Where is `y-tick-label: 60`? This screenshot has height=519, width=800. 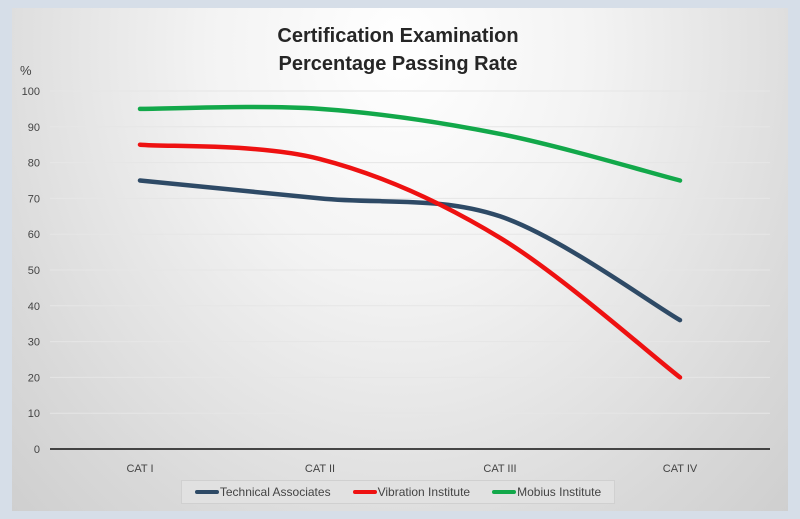
y-tick-label: 60 is located at coordinates (34, 235).